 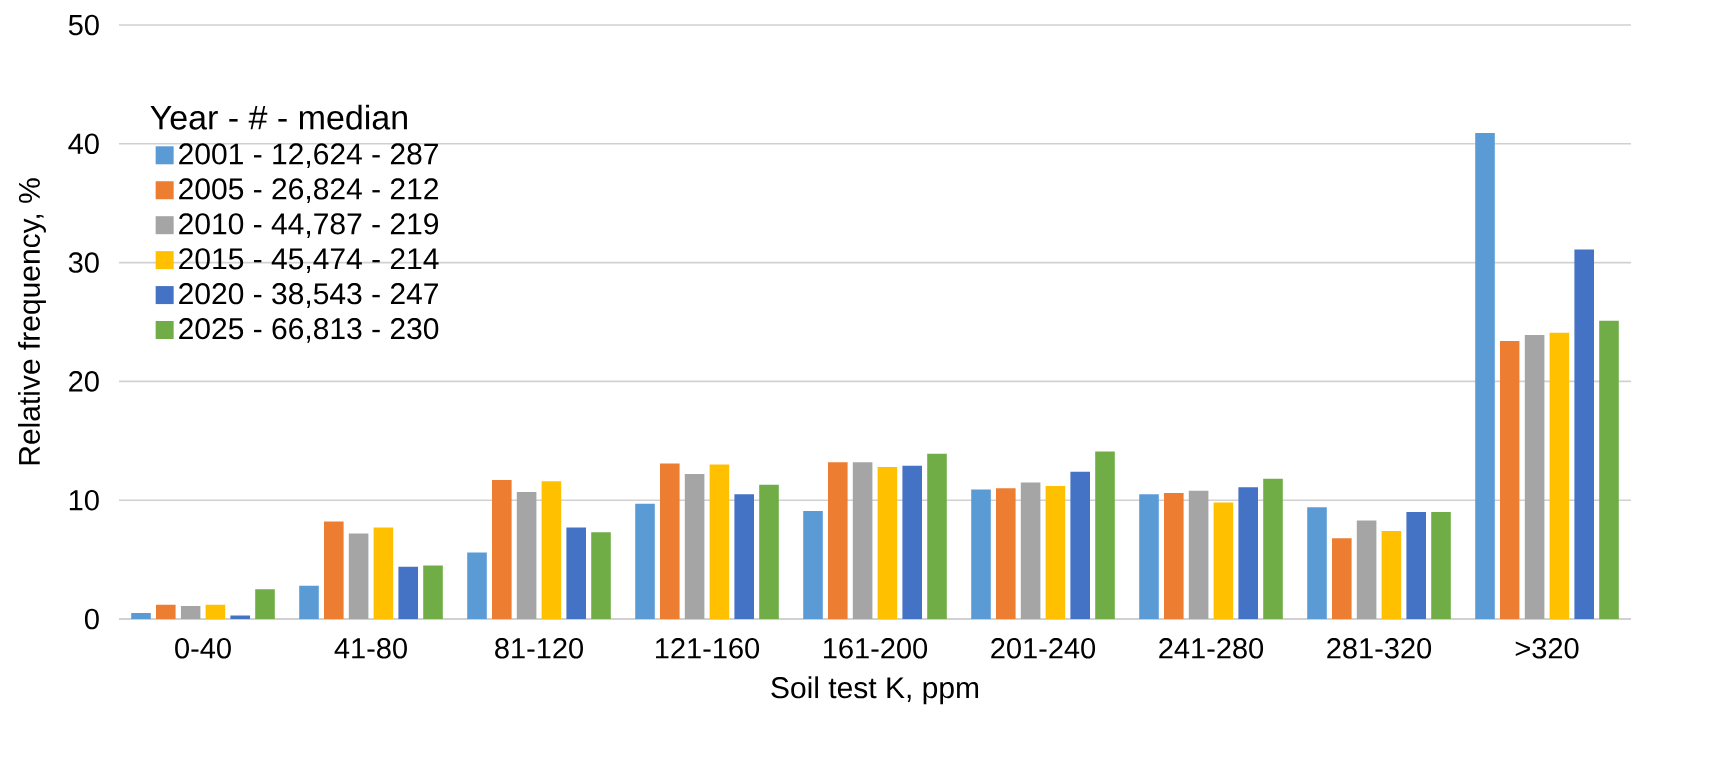 I want to click on legend-label: 2020 - 38,543 - 247, so click(x=308, y=295).